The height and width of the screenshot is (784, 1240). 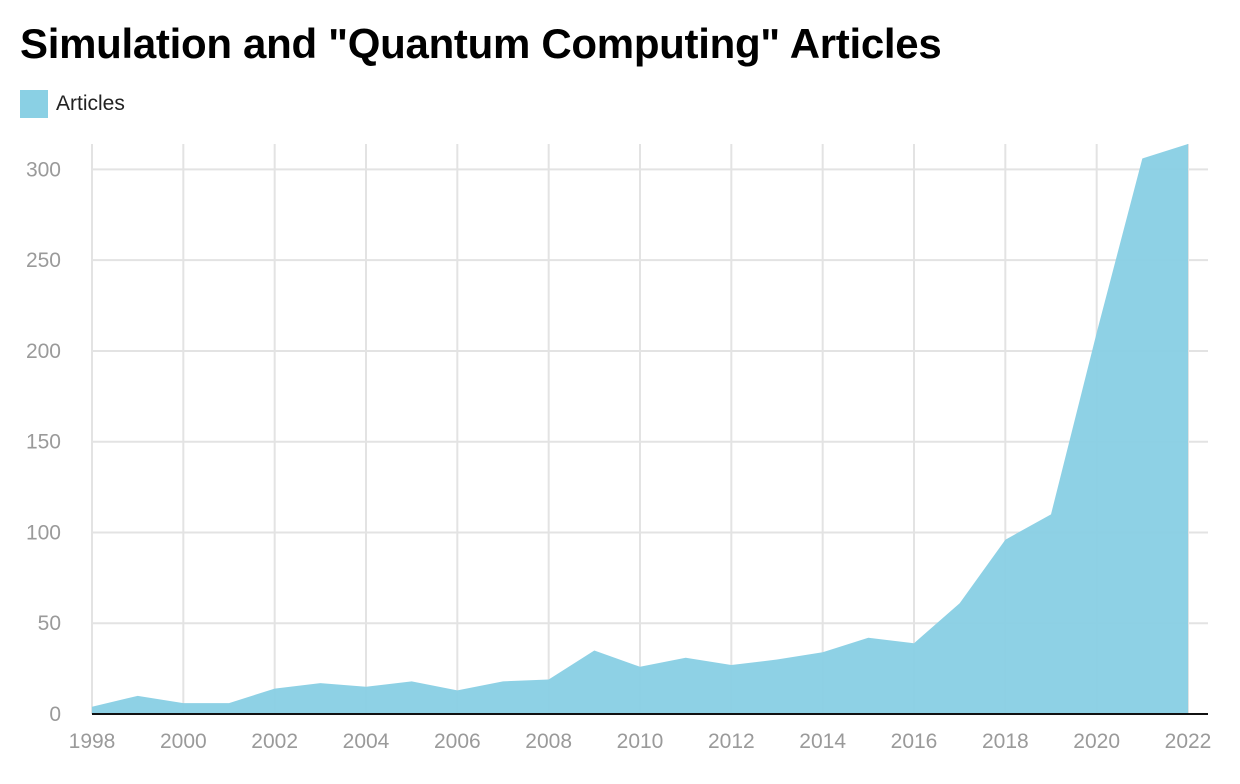 I want to click on x-tick-label: 2012, so click(x=731, y=741).